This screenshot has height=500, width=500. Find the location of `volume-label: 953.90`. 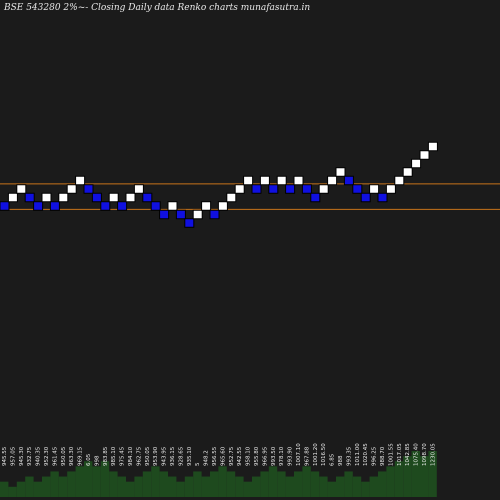

volume-label: 953.90 is located at coordinates (156, 456).